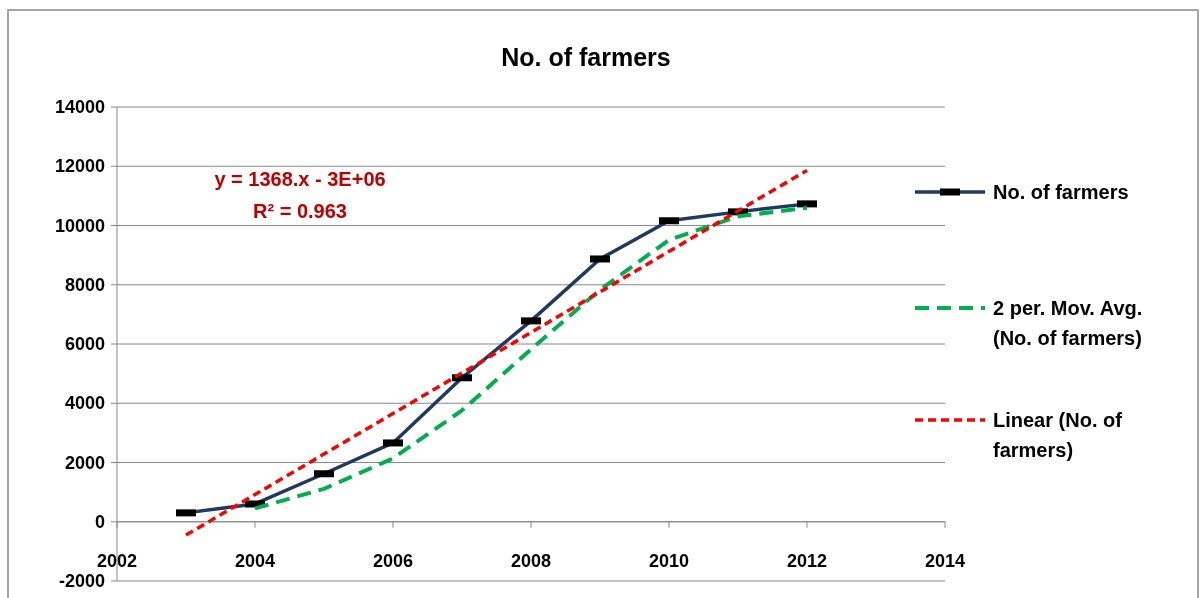  Describe the element at coordinates (1058, 435) in the screenshot. I see `legend-label: Linear (No. of farmers)` at that location.